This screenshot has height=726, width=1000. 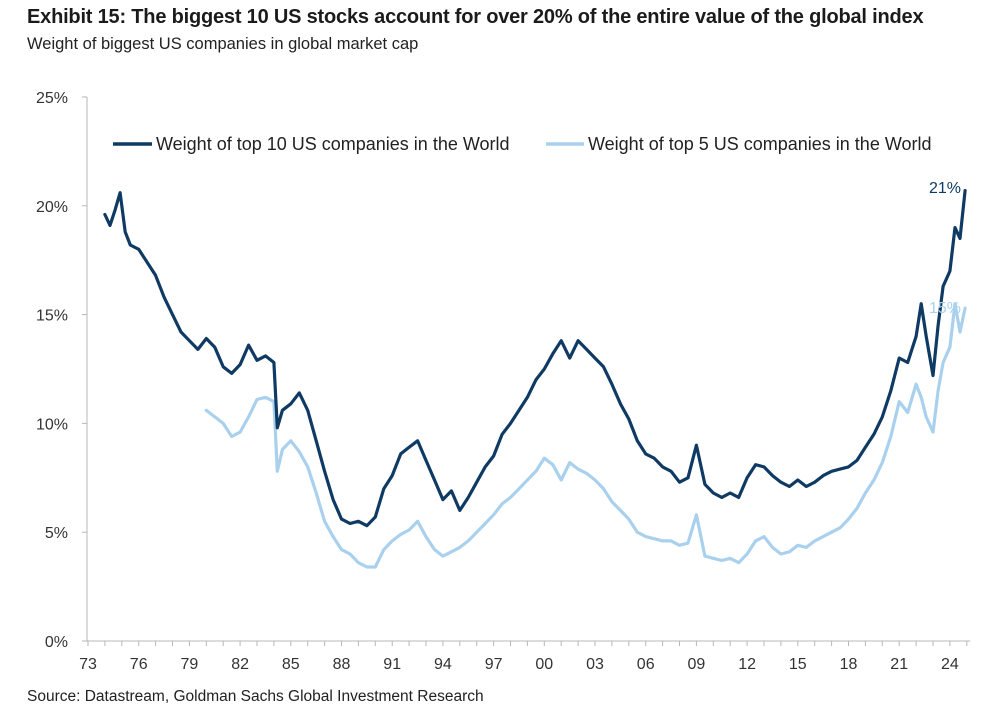 I want to click on end-label-top10: 21%, so click(x=945, y=188).